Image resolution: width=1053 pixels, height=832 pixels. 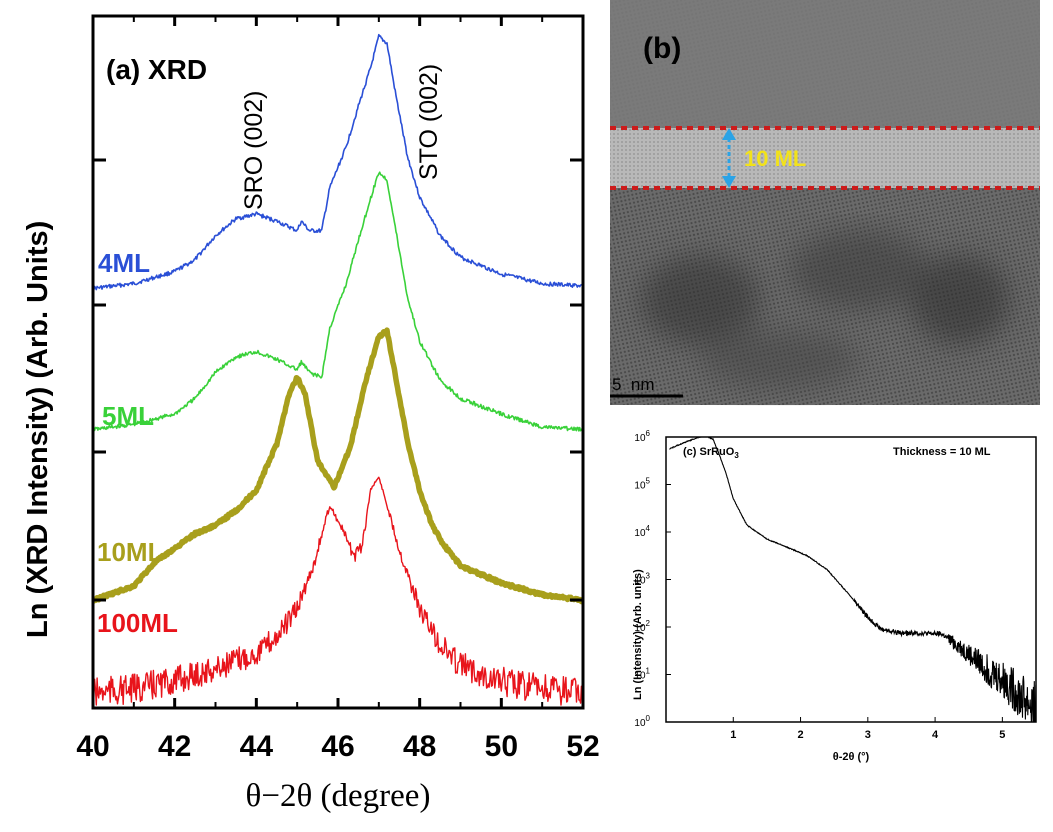 I want to click on tem-substrate-top-band, so click(x=825, y=64).